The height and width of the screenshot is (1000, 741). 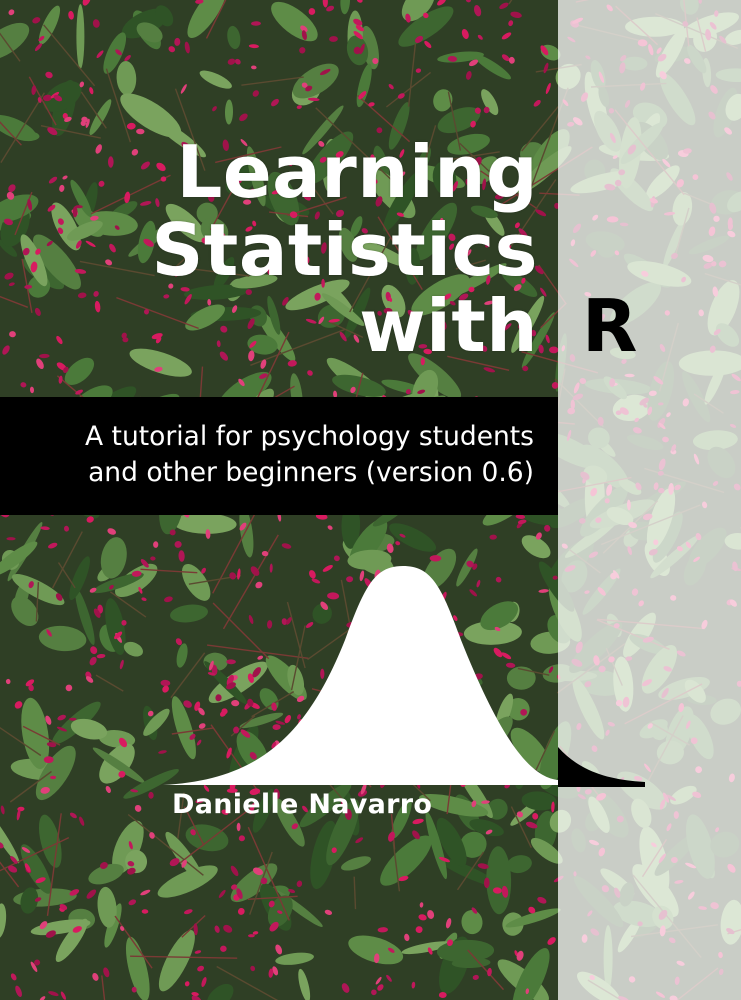 I want to click on subtitle-line-1: A tutorial for psychology students, so click(x=309, y=436).